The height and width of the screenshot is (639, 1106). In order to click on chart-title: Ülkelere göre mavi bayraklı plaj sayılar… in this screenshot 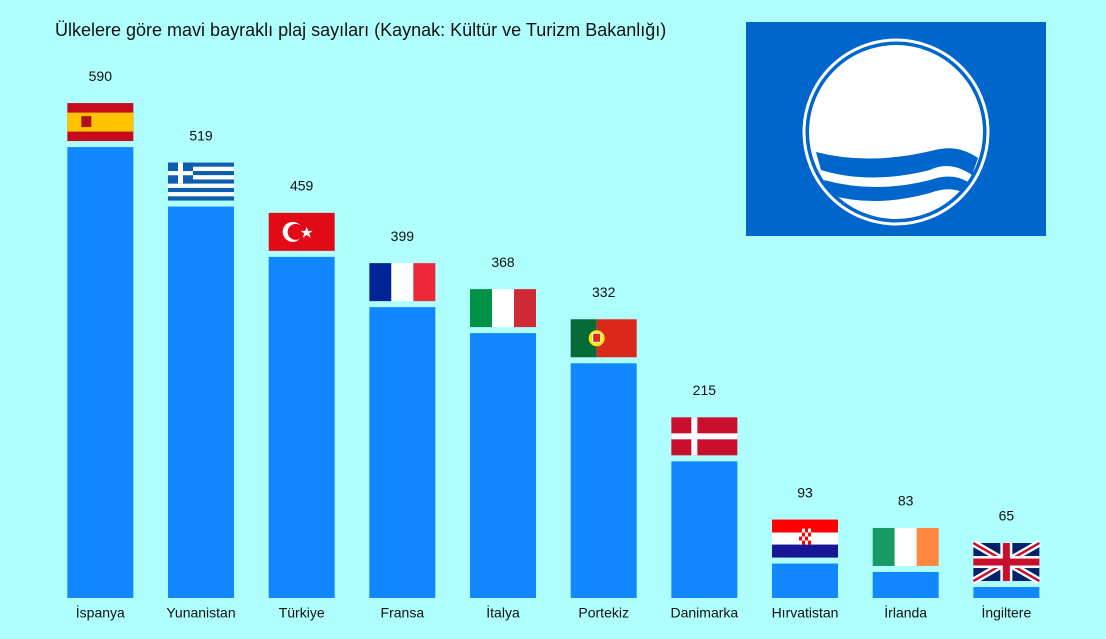, I will do `click(360, 30)`.